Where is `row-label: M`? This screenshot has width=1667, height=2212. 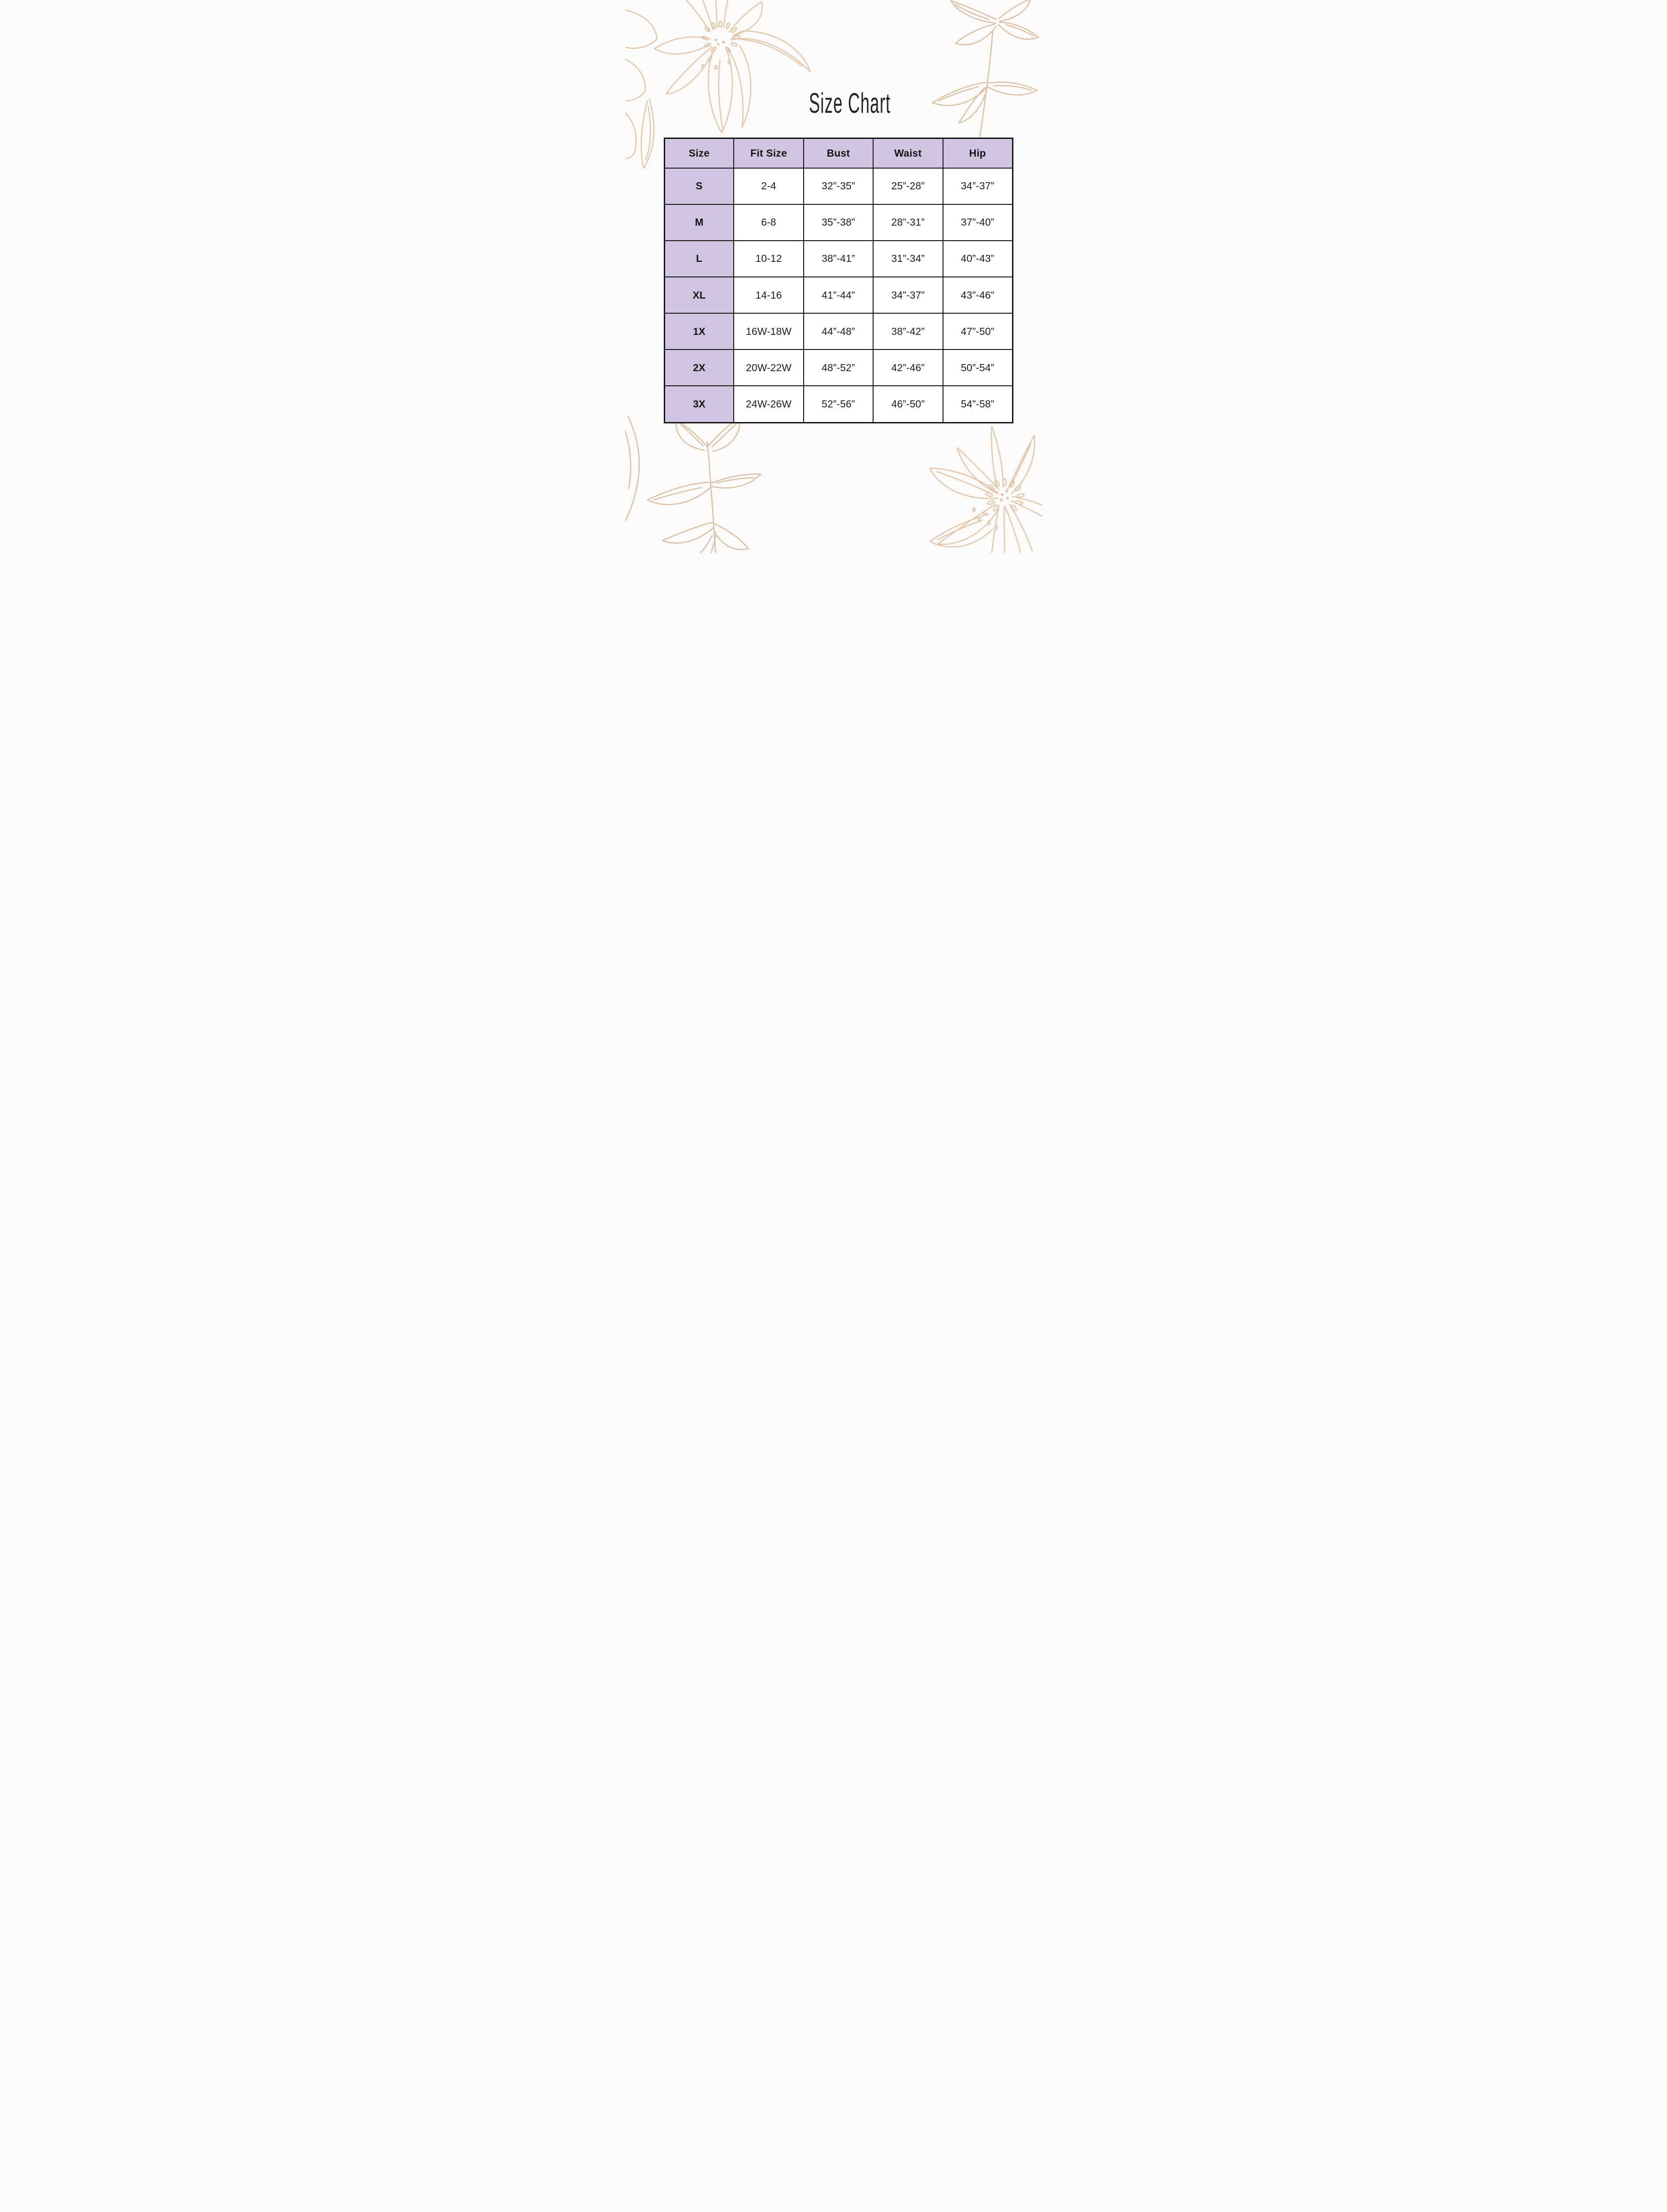
row-label: M is located at coordinates (699, 223).